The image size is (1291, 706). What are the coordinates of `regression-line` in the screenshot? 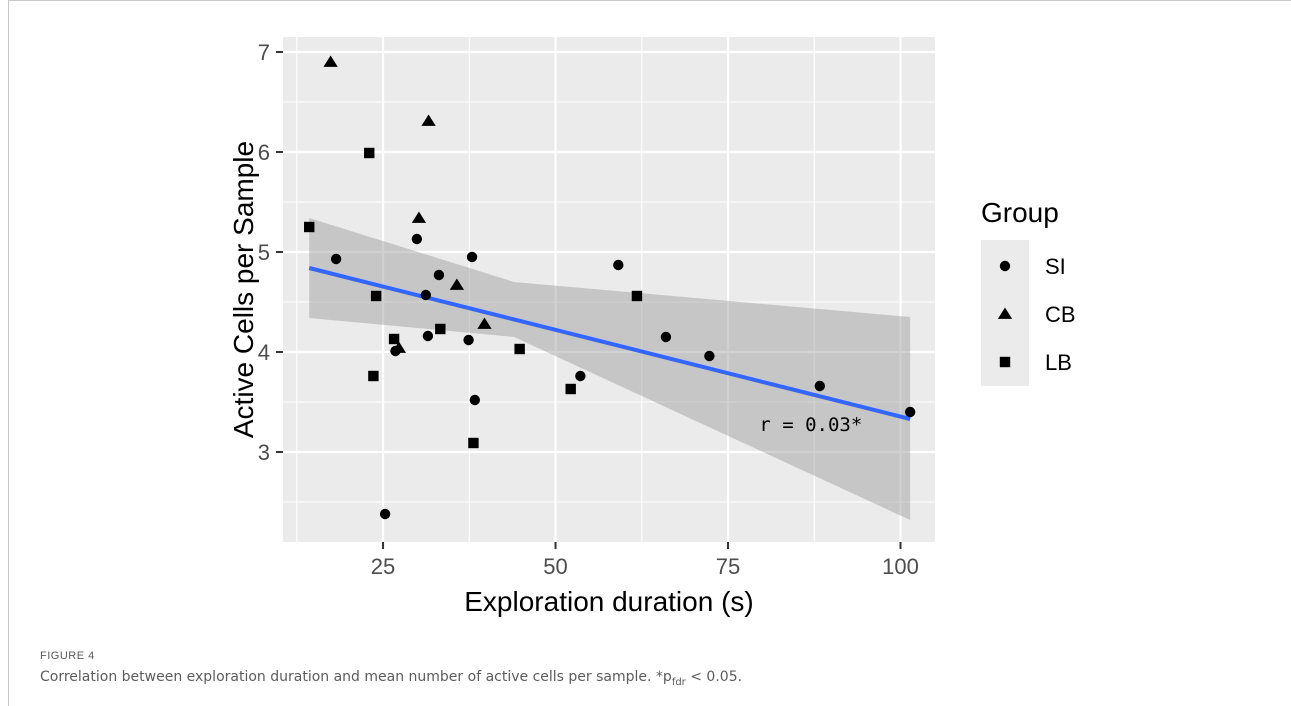 It's located at (609, 343).